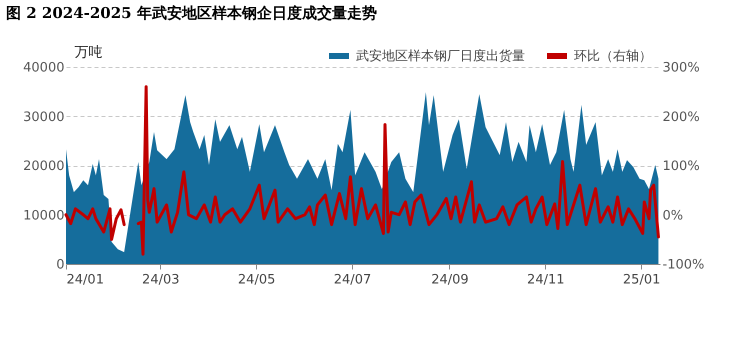  Describe the element at coordinates (641, 280) in the screenshot. I see `x-tick-label: 25/01` at that location.